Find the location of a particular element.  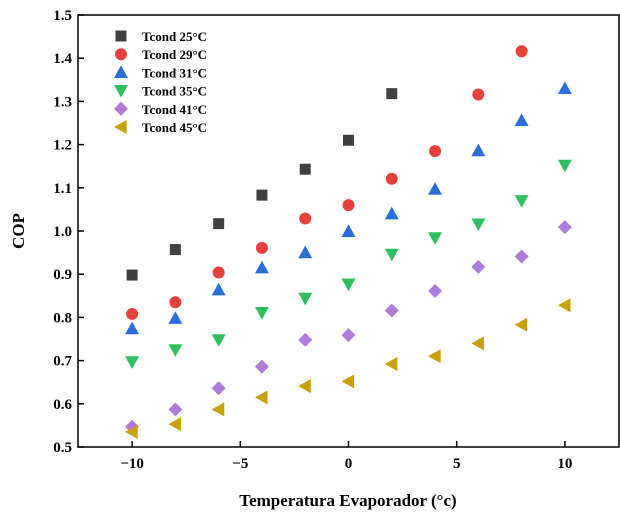

legend-label: Tcond 35°C is located at coordinates (174, 91).